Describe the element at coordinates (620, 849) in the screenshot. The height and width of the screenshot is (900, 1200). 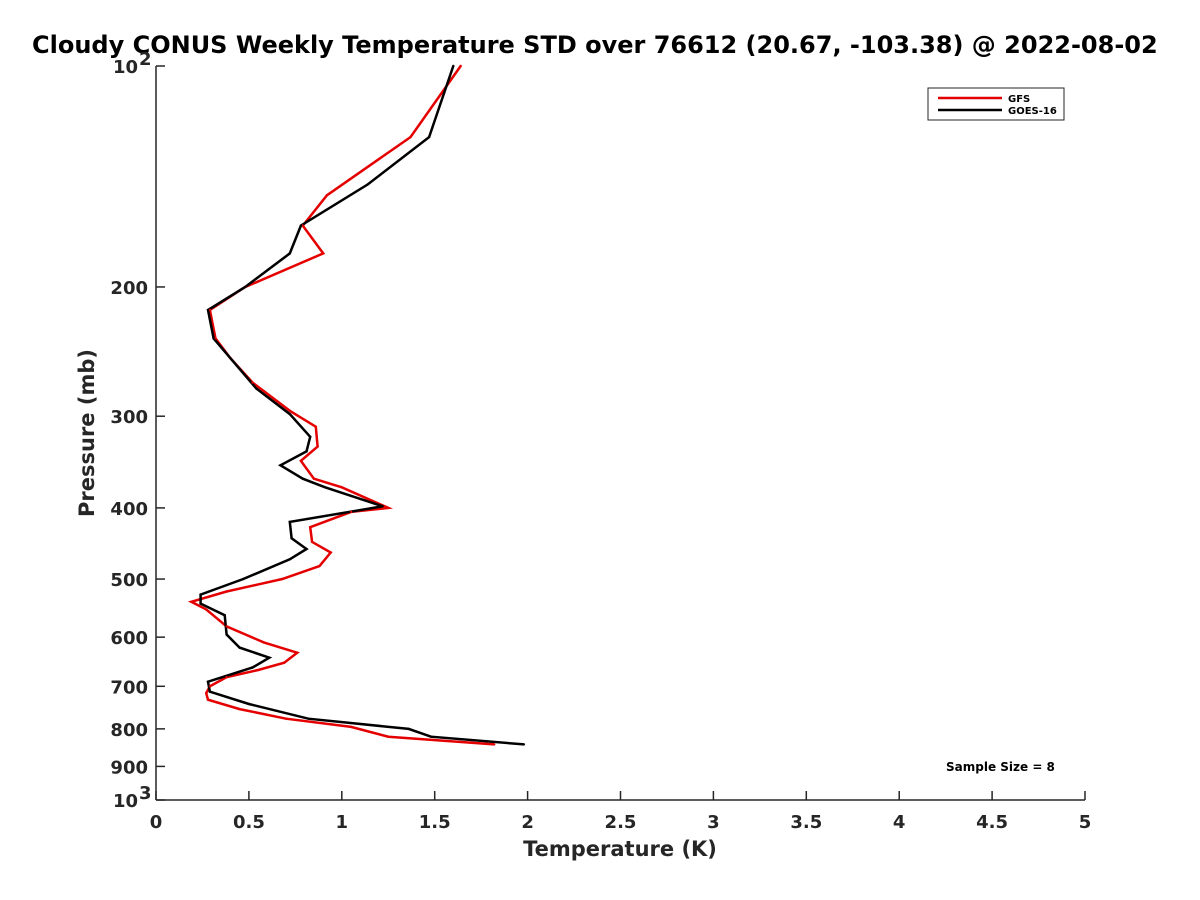
I see `x-axis-label: Temperature (K)` at that location.